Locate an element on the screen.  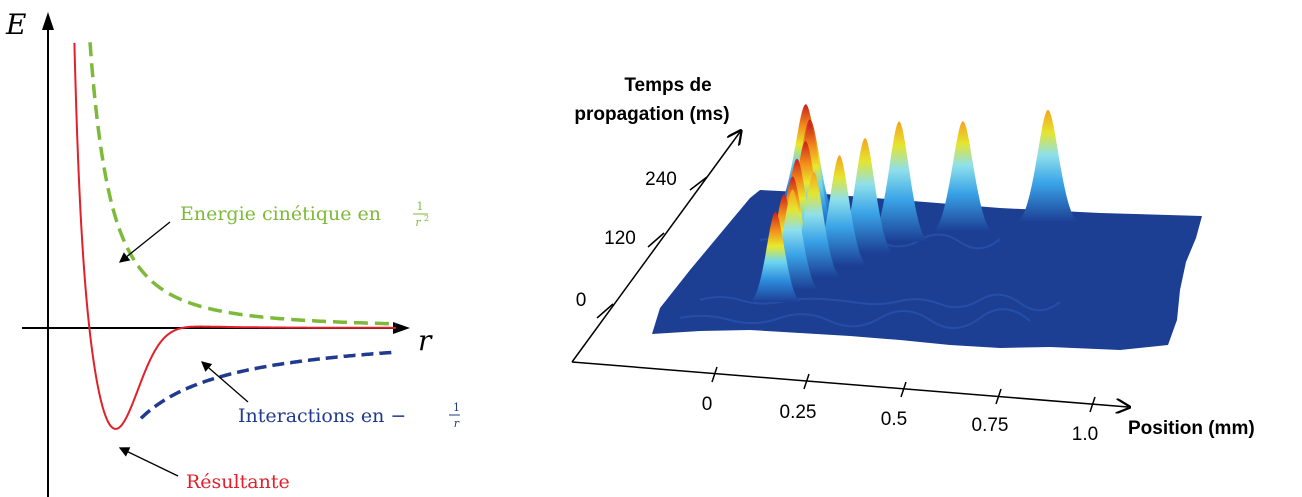
y-axis-label: E is located at coordinates (15, 24).